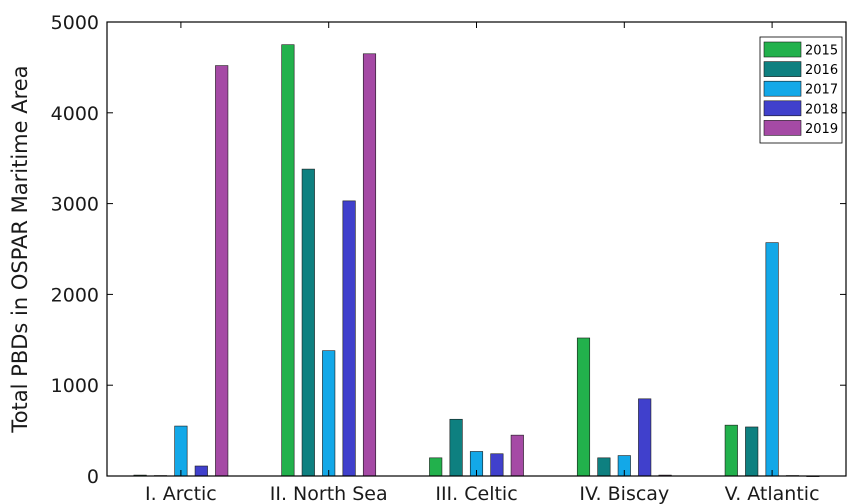 The width and height of the screenshot is (856, 504). Describe the element at coordinates (821, 109) in the screenshot. I see `legend-label: 2018` at that location.